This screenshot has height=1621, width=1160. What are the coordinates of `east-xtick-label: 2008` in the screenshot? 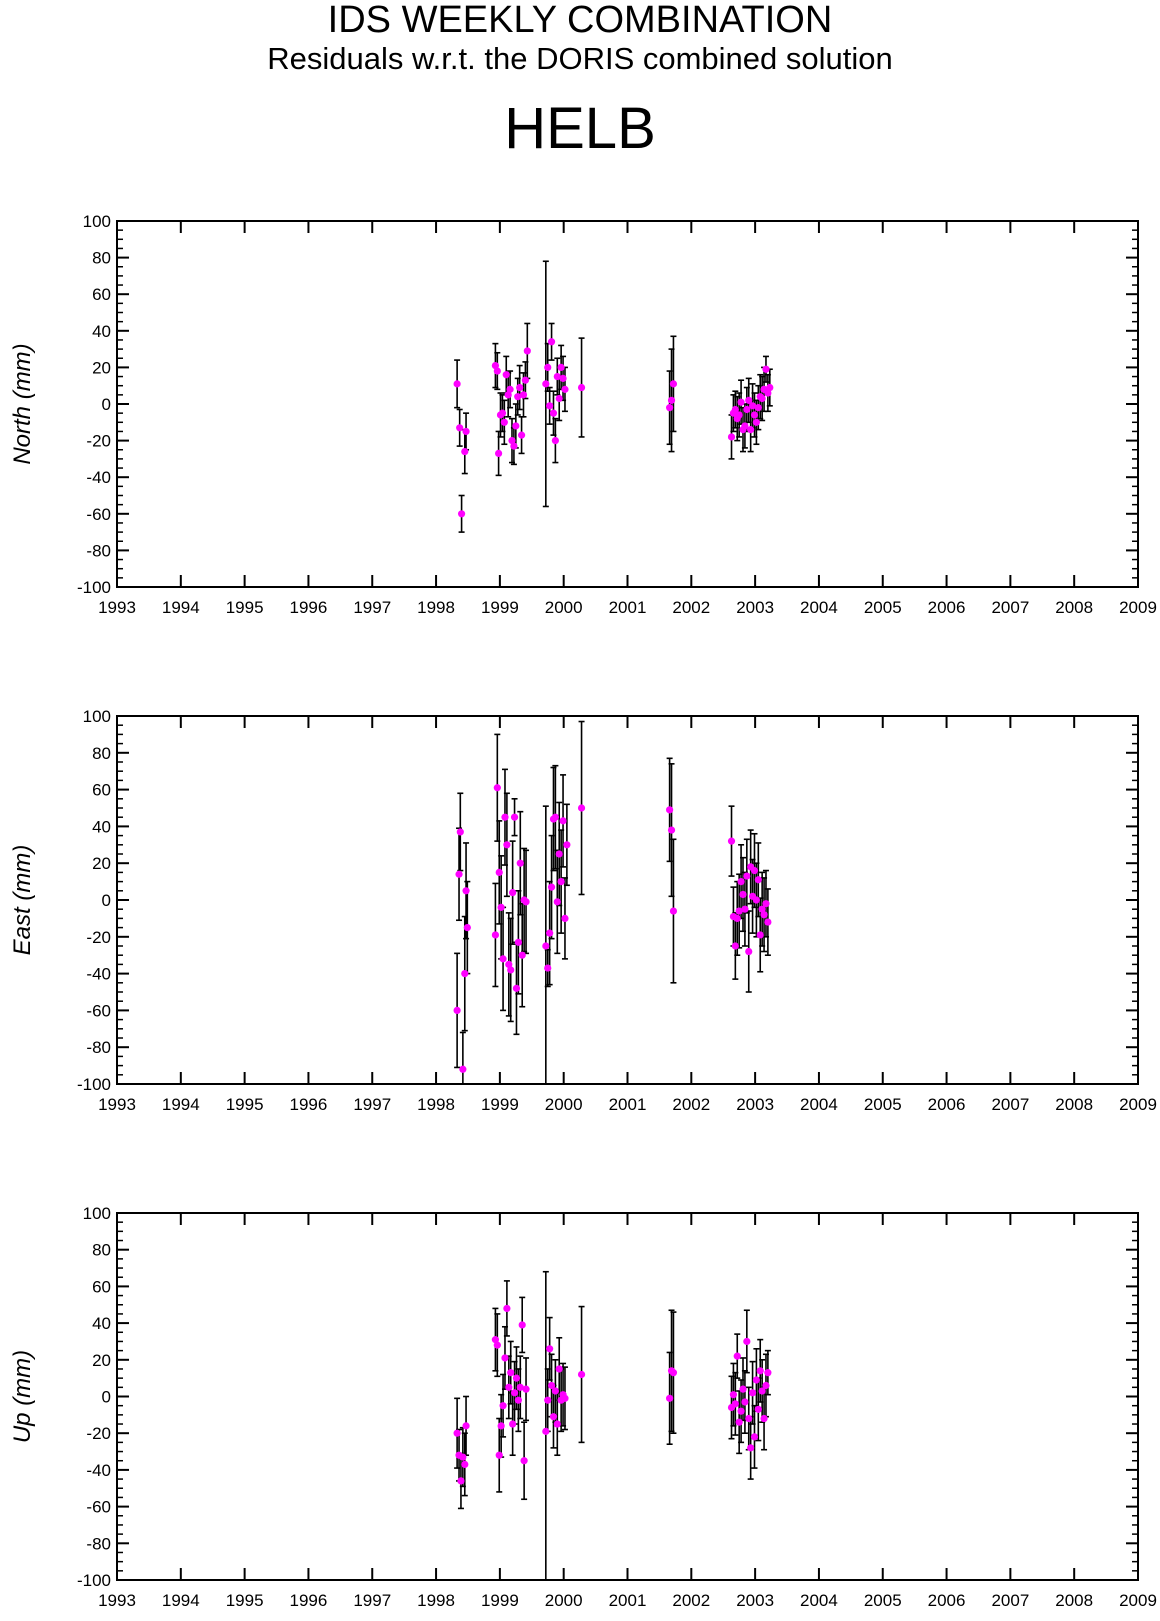 It's located at (1074, 1104).